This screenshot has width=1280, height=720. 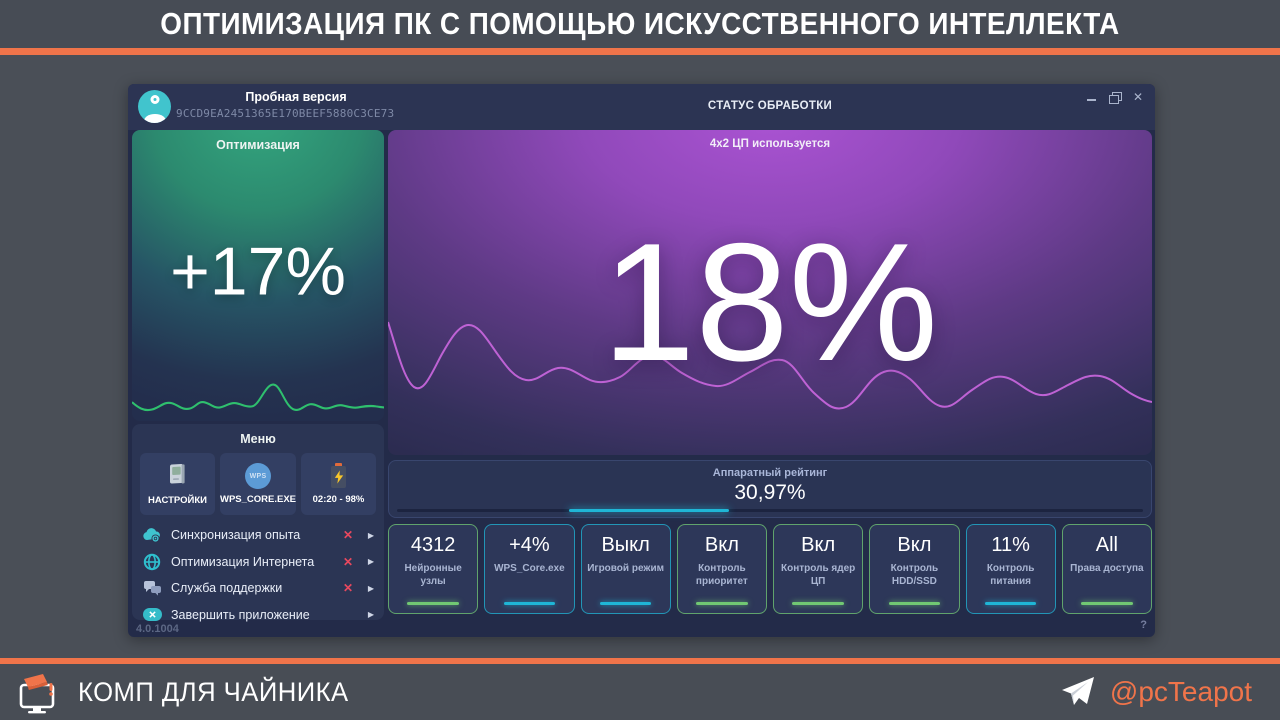 What do you see at coordinates (433, 575) in the screenshot?
I see `card-label: Нейронные узлы` at bounding box center [433, 575].